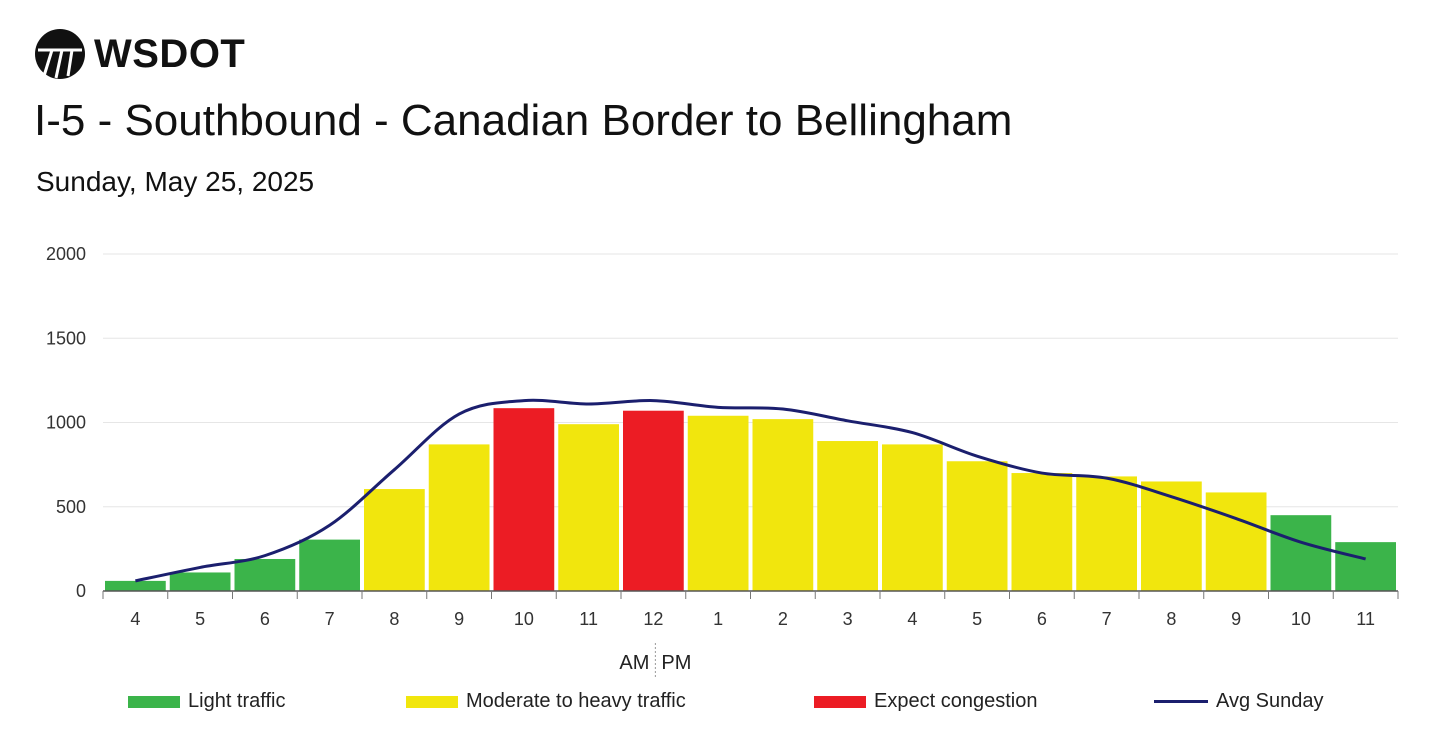 This screenshot has width=1440, height=747. Describe the element at coordinates (154, 701) in the screenshot. I see `legend-swatch-light` at that location.